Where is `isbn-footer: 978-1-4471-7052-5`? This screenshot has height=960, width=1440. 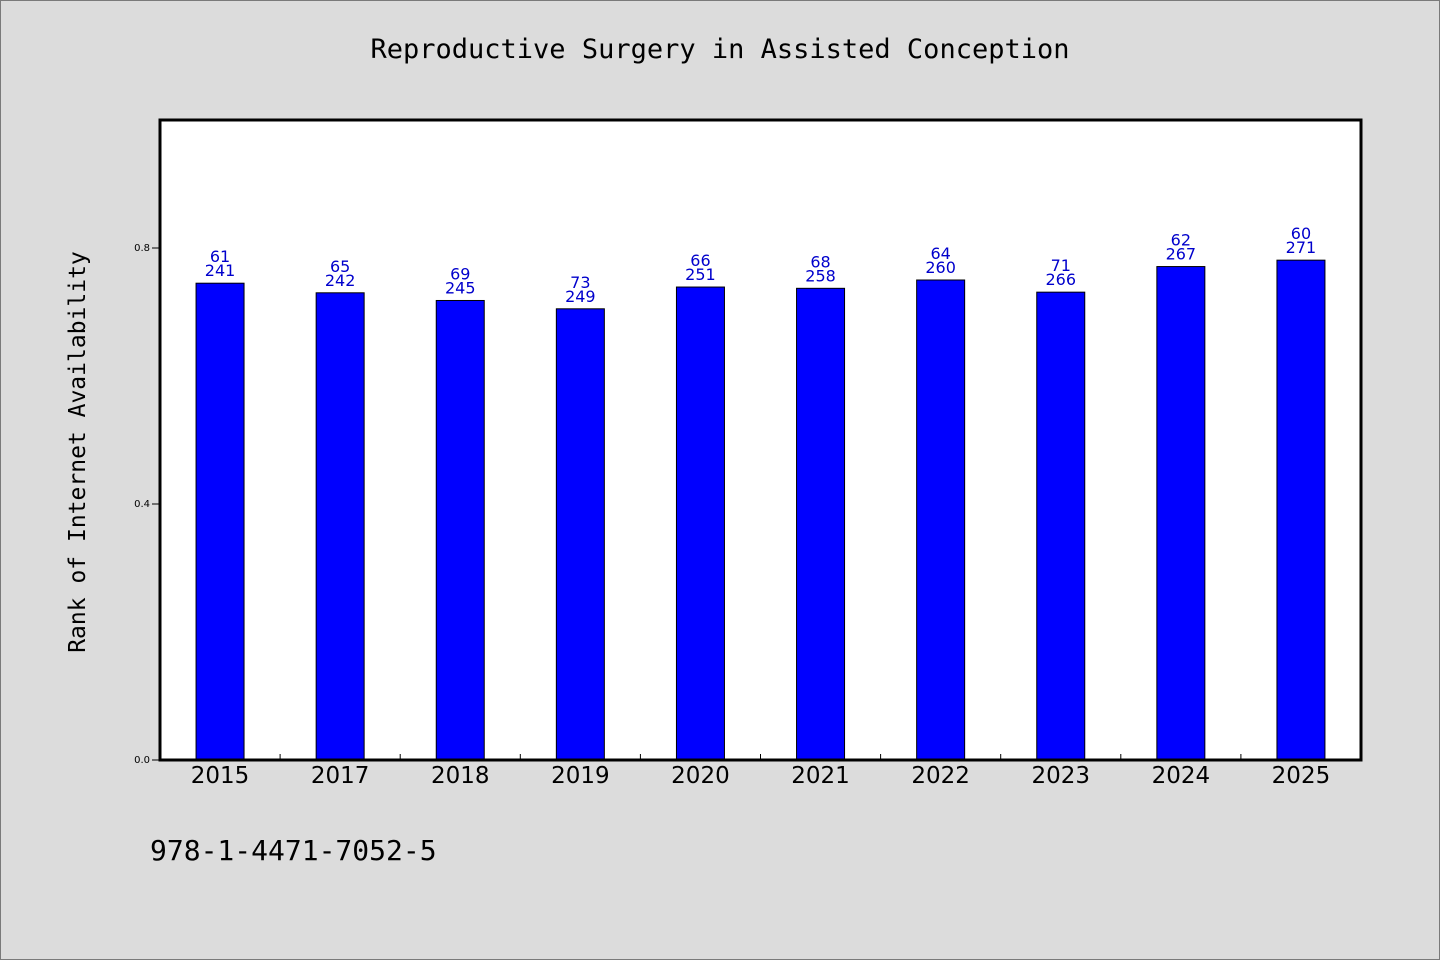
isbn-footer: 978-1-4471-7052-5 is located at coordinates (293, 850).